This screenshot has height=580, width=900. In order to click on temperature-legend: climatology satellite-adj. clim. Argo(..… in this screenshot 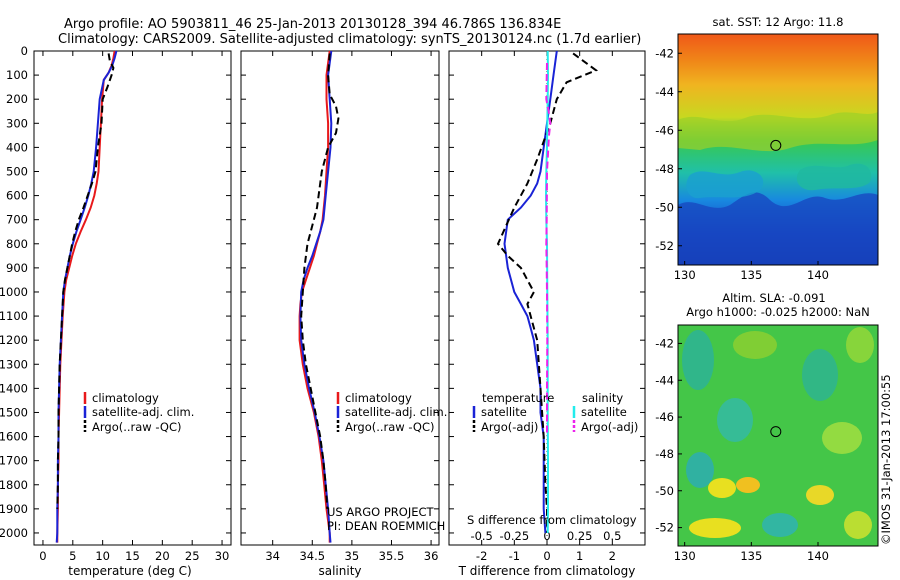, I will do `click(138, 412)`.